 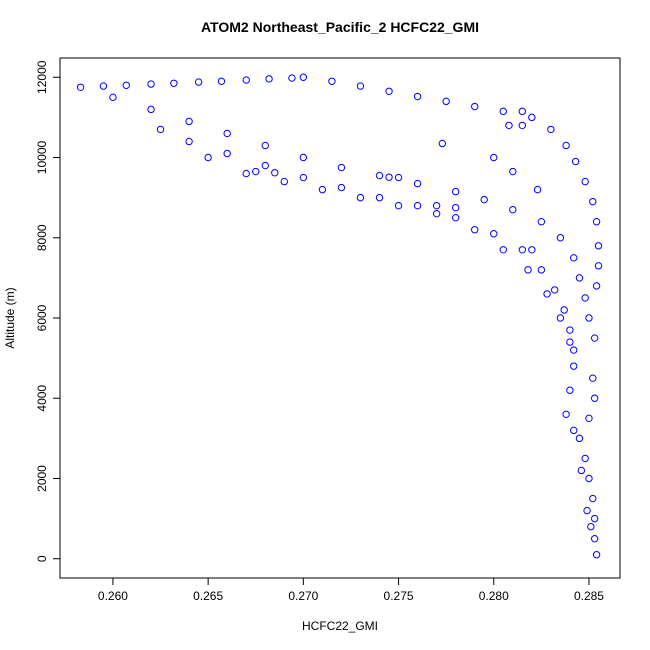 What do you see at coordinates (42, 157) in the screenshot?
I see `y-tick-label: 10000` at bounding box center [42, 157].